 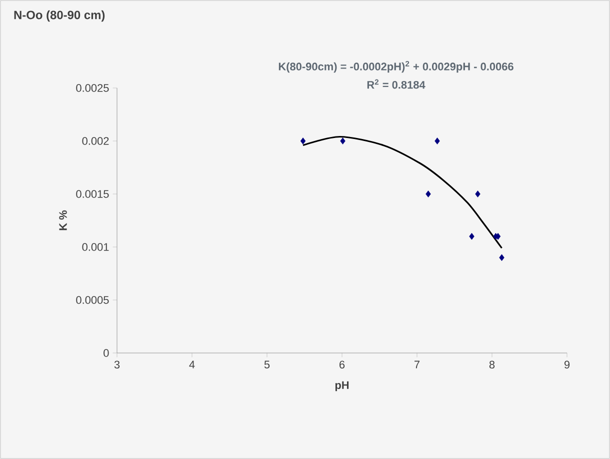 I want to click on x-tick-label: 6, so click(x=342, y=364).